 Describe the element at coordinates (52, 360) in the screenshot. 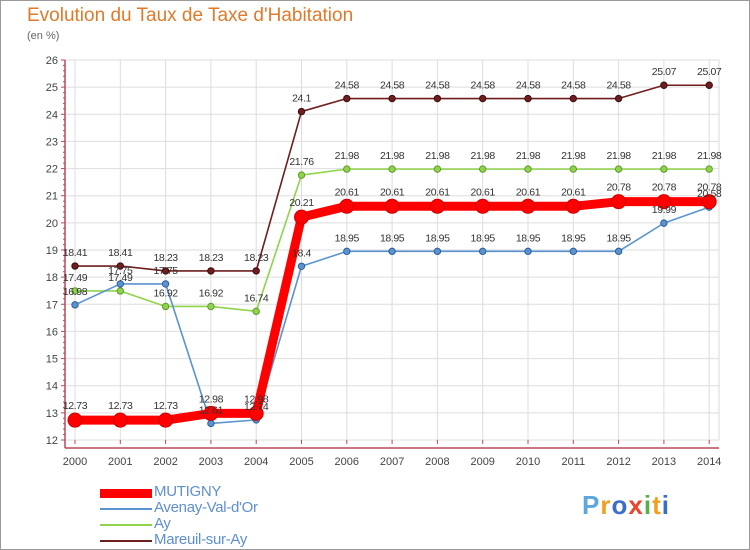

I see `y-tick-label: 15` at that location.